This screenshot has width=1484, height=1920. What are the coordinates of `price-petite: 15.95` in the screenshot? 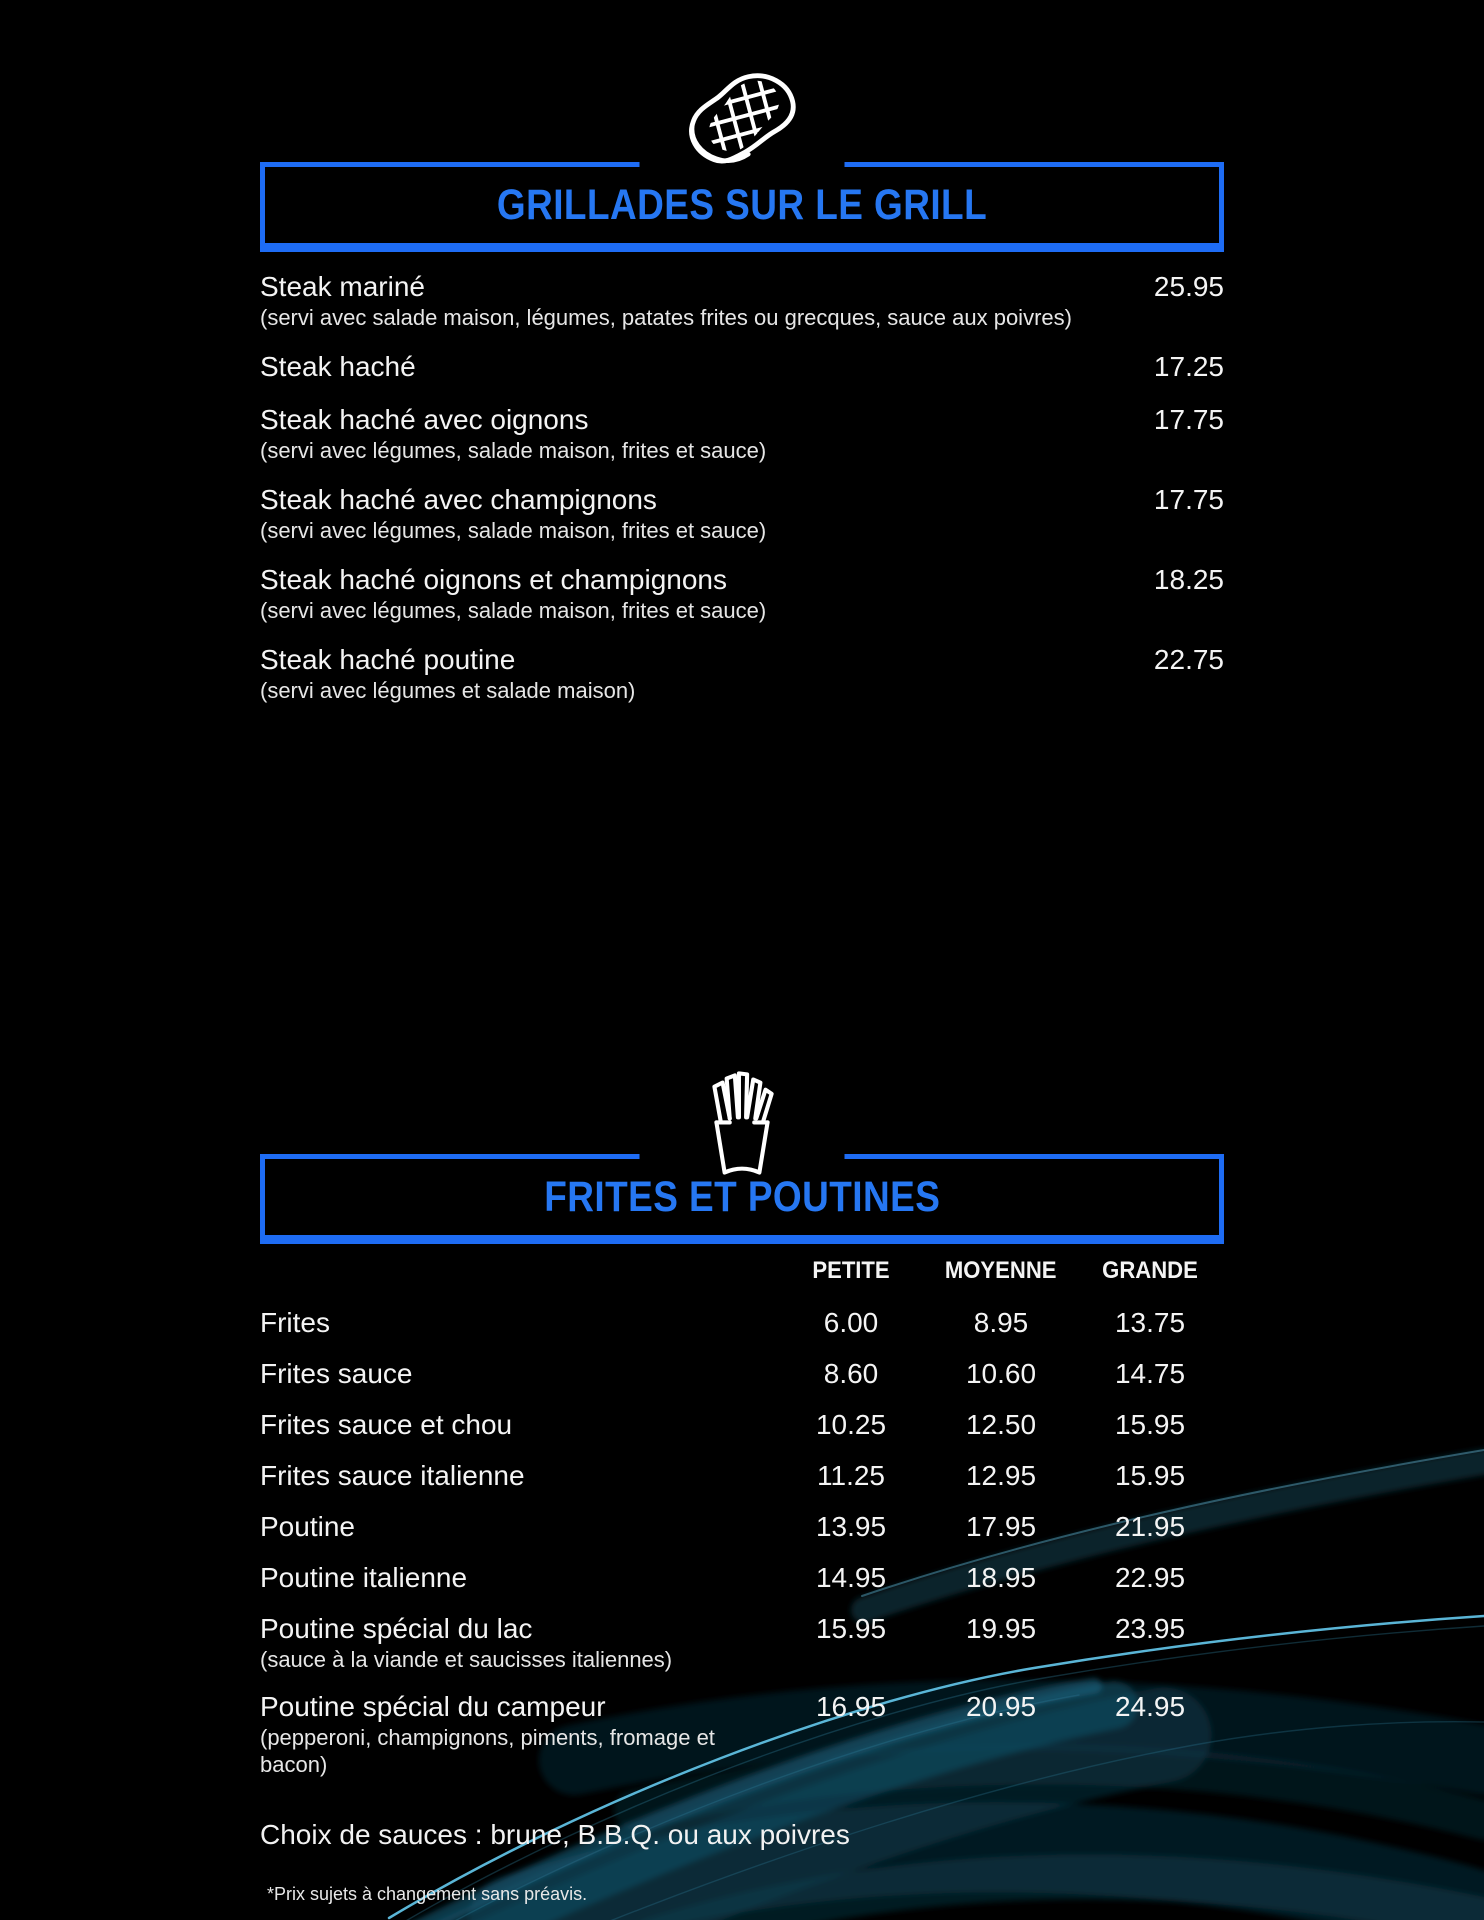 It's located at (851, 1628).